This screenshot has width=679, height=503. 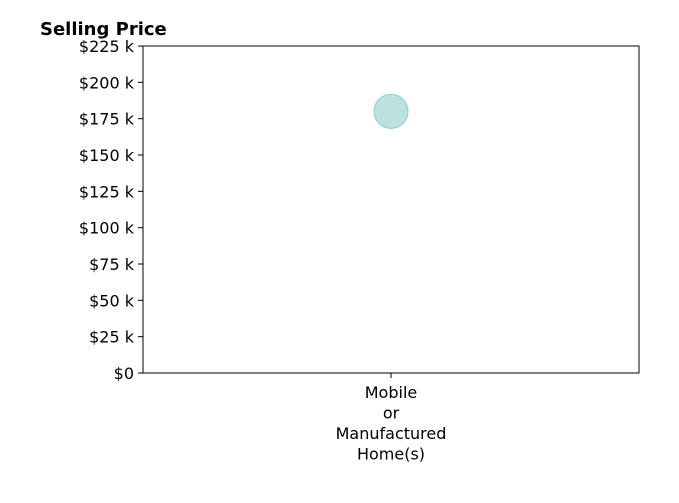 I want to click on data-point, so click(x=391, y=111).